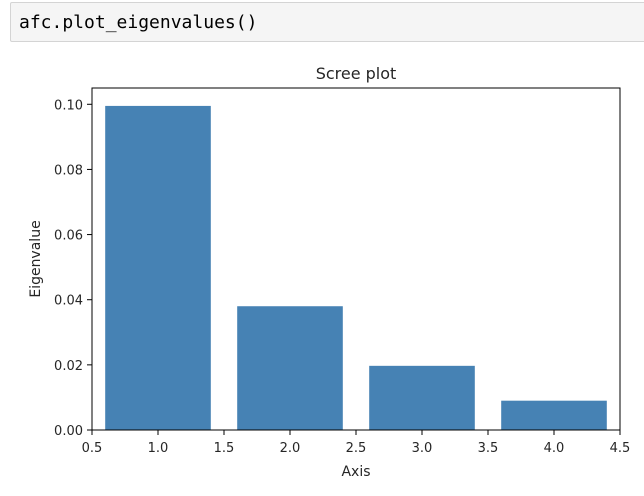 The width and height of the screenshot is (644, 496). What do you see at coordinates (73, 268) in the screenshot?
I see `y-ticks-group: 0.00 0.02 0.04 0.06 0.08 0.10` at bounding box center [73, 268].